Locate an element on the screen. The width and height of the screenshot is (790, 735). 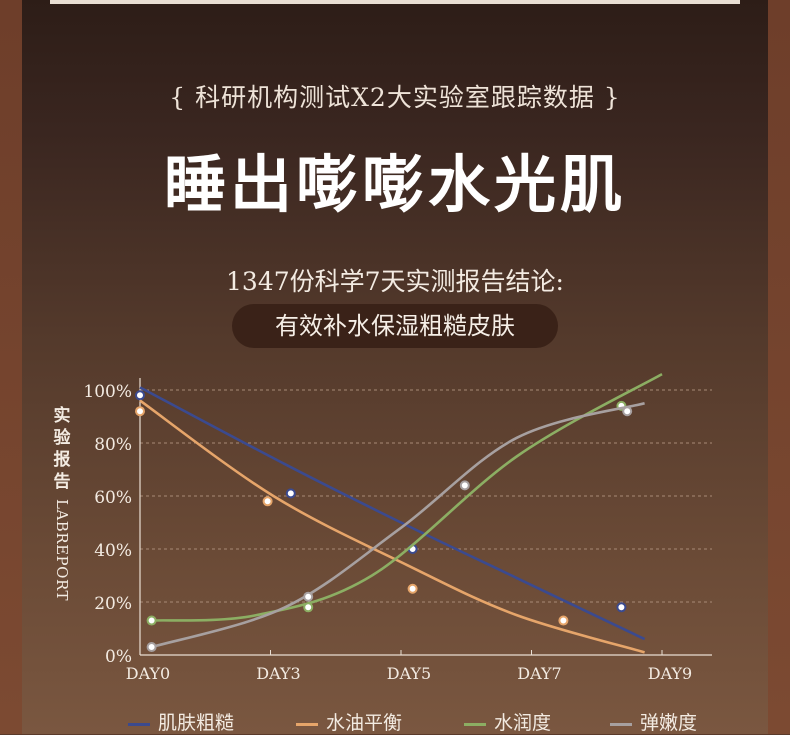
conclusion-text: 1347份科学7天实测报告结论: is located at coordinates (395, 281).